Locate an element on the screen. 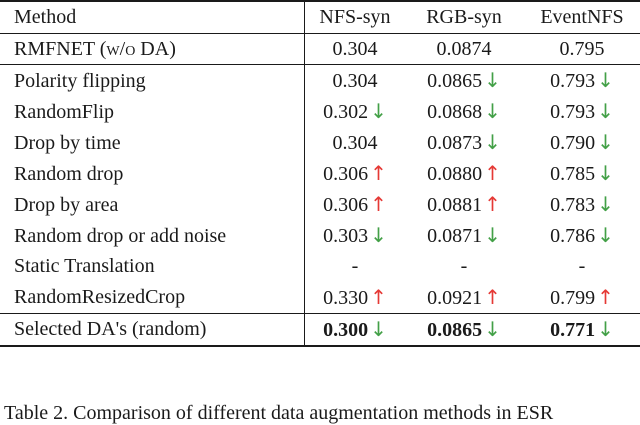  value-text: 0.0880 is located at coordinates (455, 174).